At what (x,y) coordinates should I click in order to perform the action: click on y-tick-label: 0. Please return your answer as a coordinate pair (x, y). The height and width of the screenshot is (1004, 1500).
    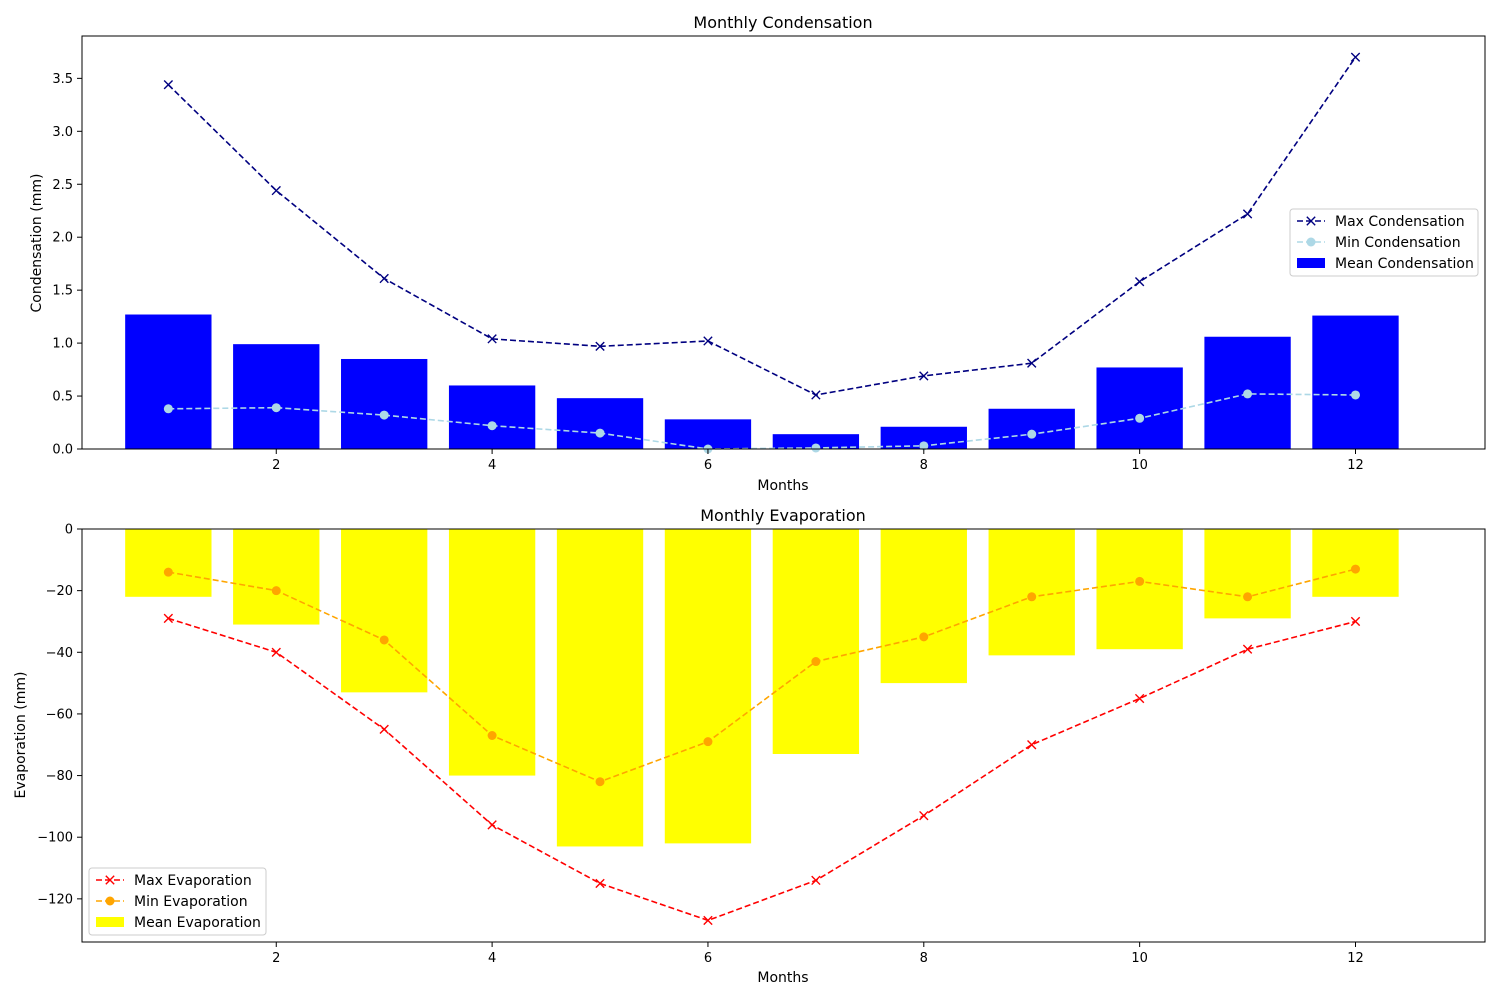
    Looking at the image, I should click on (69, 530).